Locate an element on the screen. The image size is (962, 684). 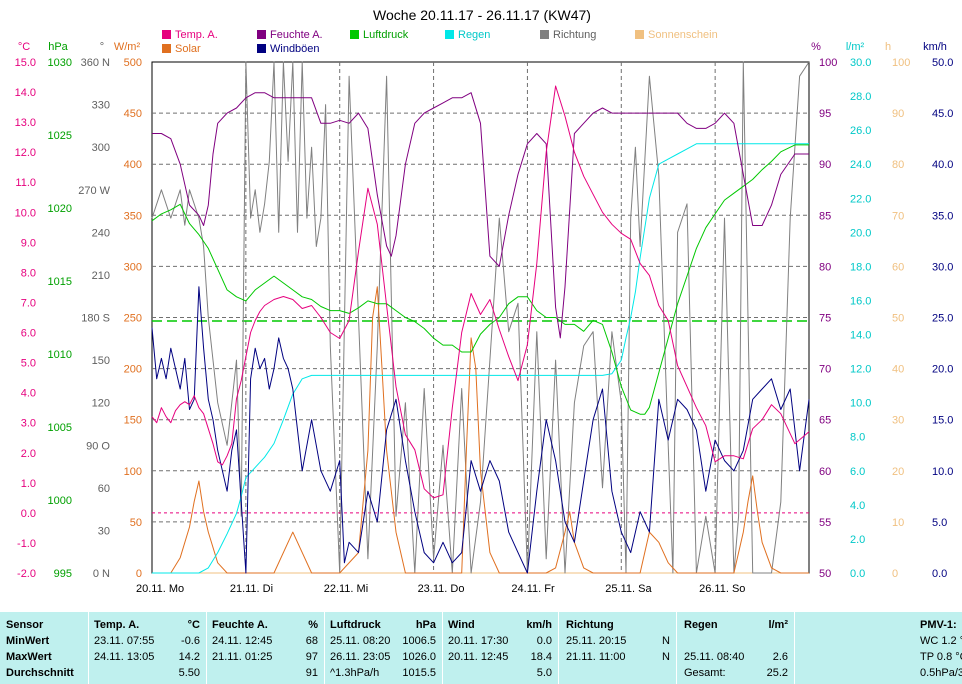
temp-min-time: 23.11. 07:55 is located at coordinates (124, 641).